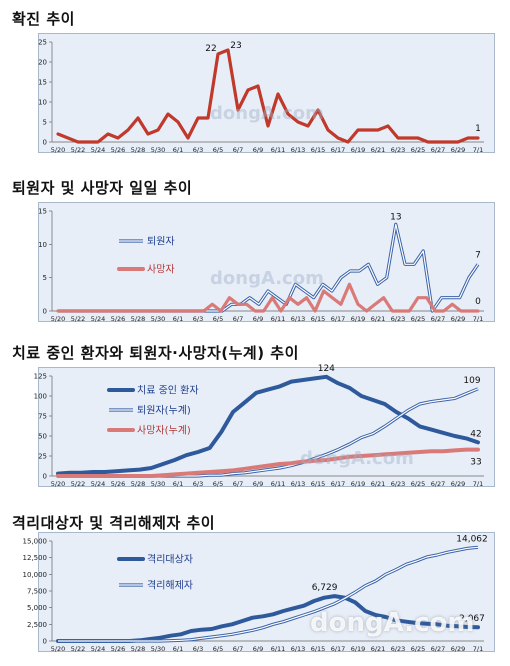  What do you see at coordinates (326, 369) in the screenshot?
I see `data-label: 124` at bounding box center [326, 369].